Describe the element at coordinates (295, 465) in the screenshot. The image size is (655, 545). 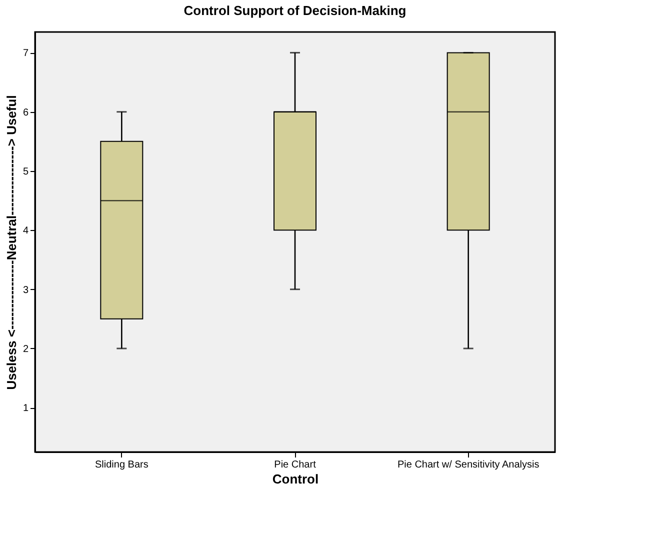
I see `x-tick-label: Pie Chart` at that location.